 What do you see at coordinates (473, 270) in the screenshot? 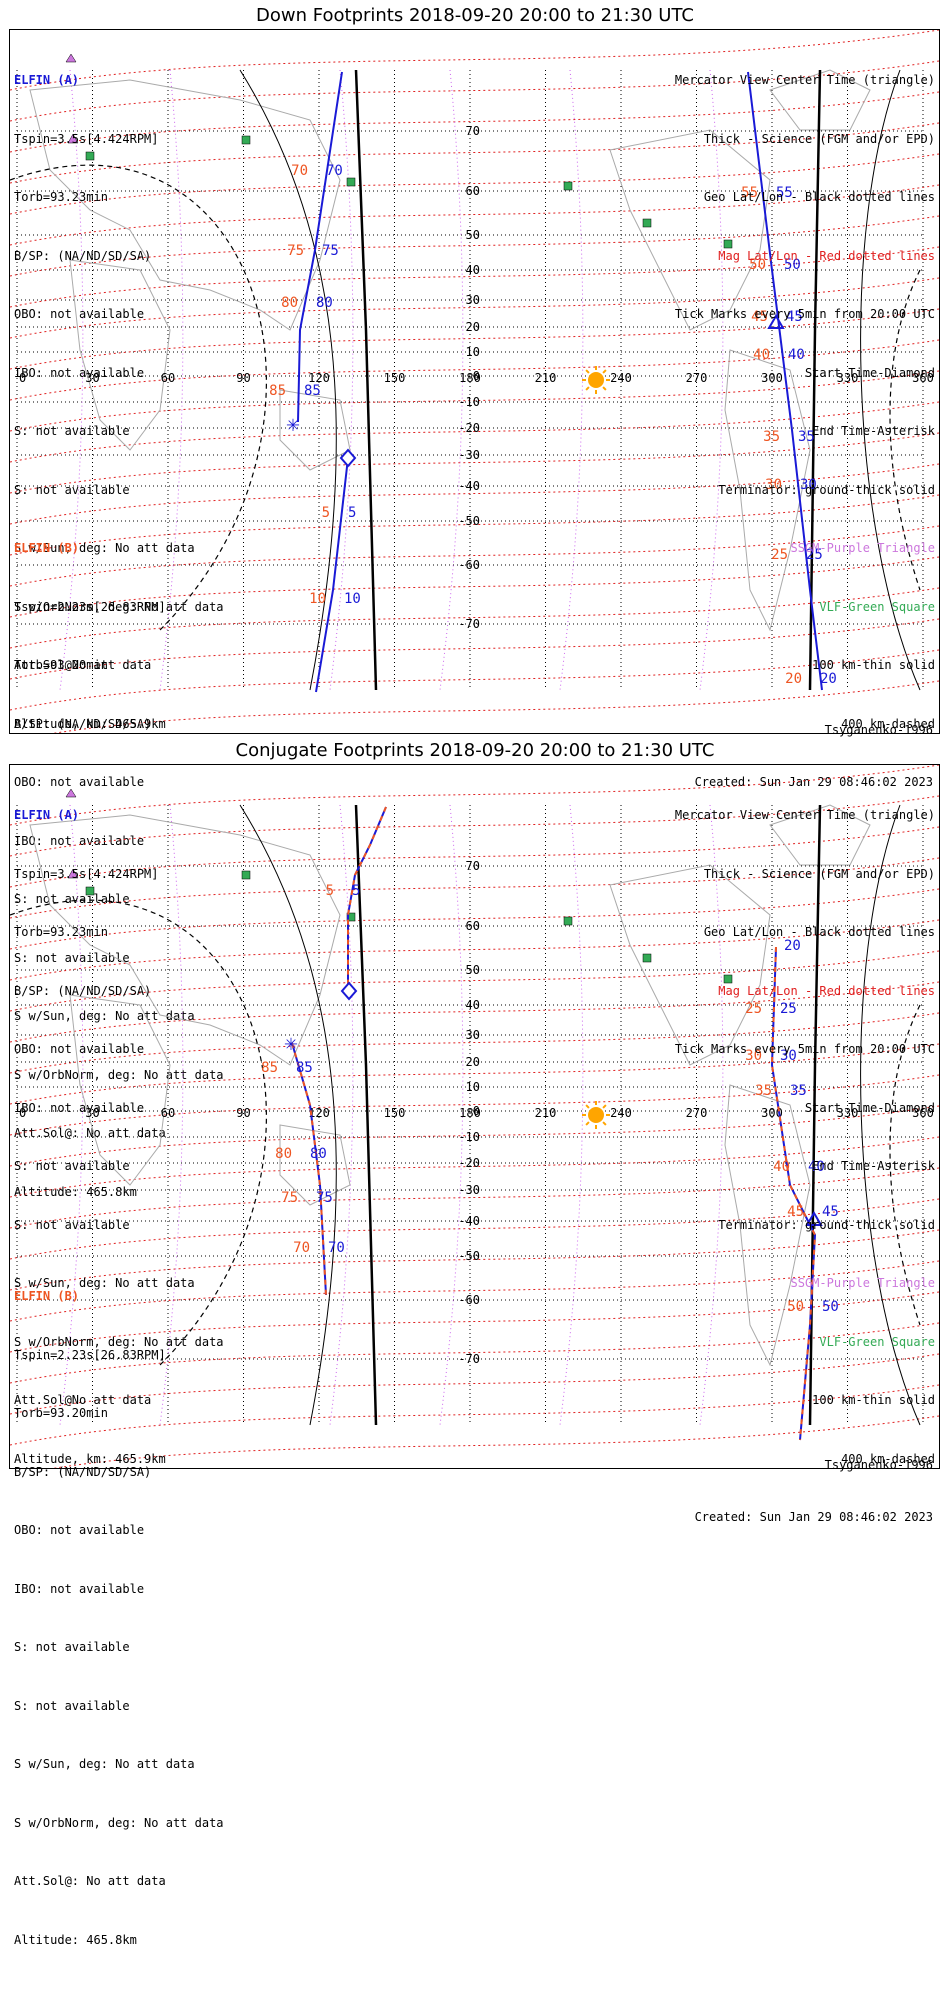
I see `lat-tick-label: 40` at bounding box center [473, 270].